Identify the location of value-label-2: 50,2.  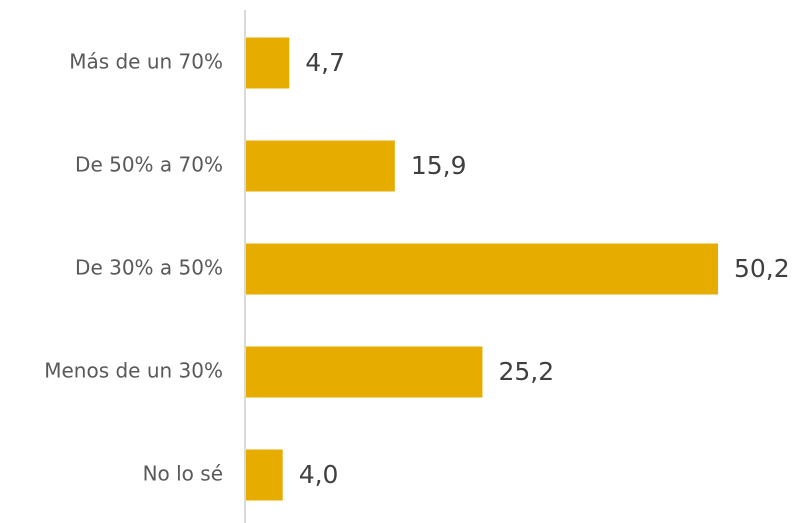
(762, 268).